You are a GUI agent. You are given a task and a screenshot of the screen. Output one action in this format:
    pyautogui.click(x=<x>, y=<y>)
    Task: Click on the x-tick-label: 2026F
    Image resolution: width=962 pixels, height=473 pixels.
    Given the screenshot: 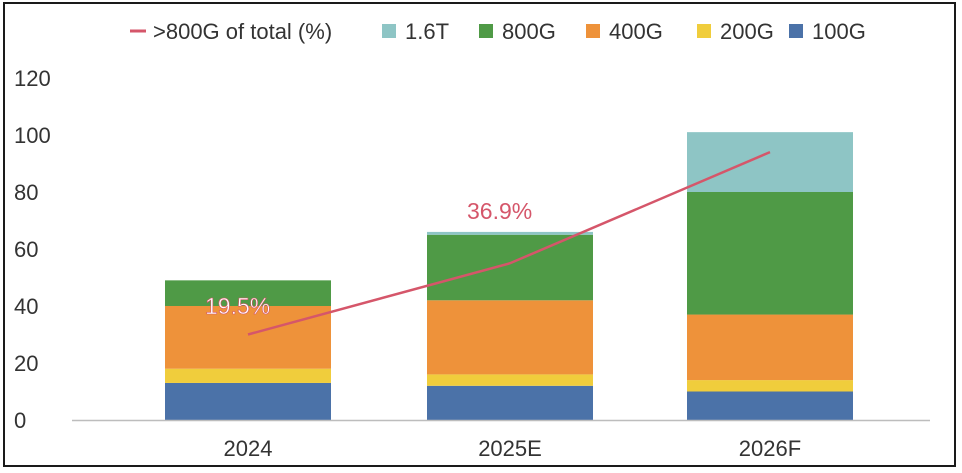 What is the action you would take?
    pyautogui.click(x=770, y=448)
    